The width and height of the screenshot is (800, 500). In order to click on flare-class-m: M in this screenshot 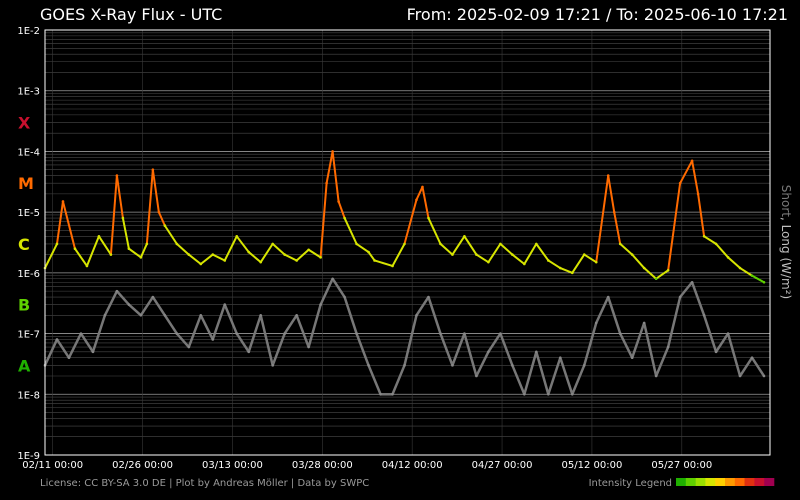, I will do `click(26, 183)`.